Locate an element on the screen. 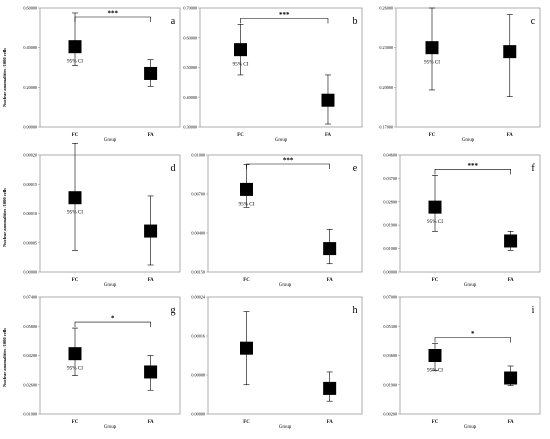 The image size is (550, 439). panel-a-ci-label: 95% CI is located at coordinates (75, 62).